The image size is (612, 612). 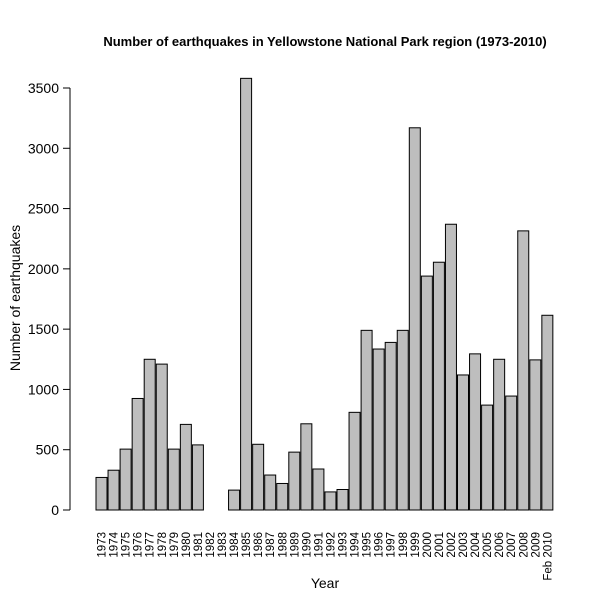 I want to click on y-axis-title: Number of earthquakes, so click(x=15, y=298).